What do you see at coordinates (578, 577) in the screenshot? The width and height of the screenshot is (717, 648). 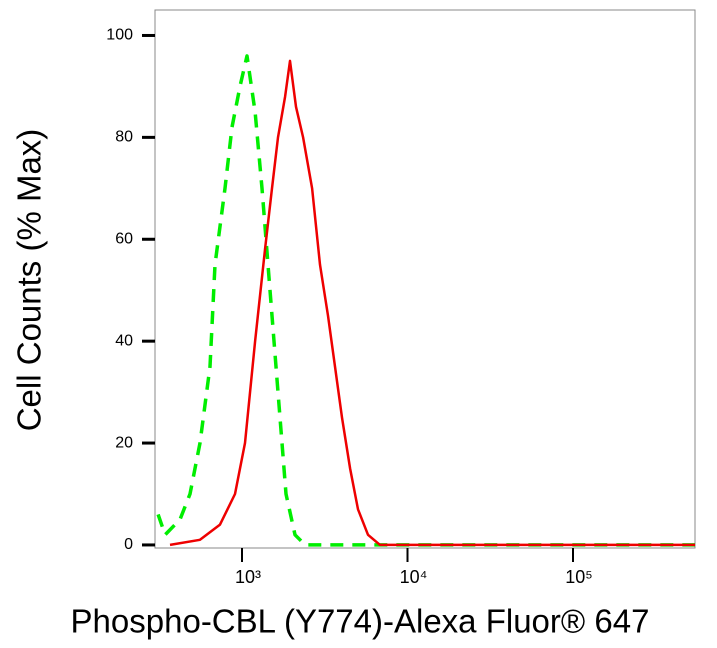 I see `x-tick-label: 10⁵` at bounding box center [578, 577].